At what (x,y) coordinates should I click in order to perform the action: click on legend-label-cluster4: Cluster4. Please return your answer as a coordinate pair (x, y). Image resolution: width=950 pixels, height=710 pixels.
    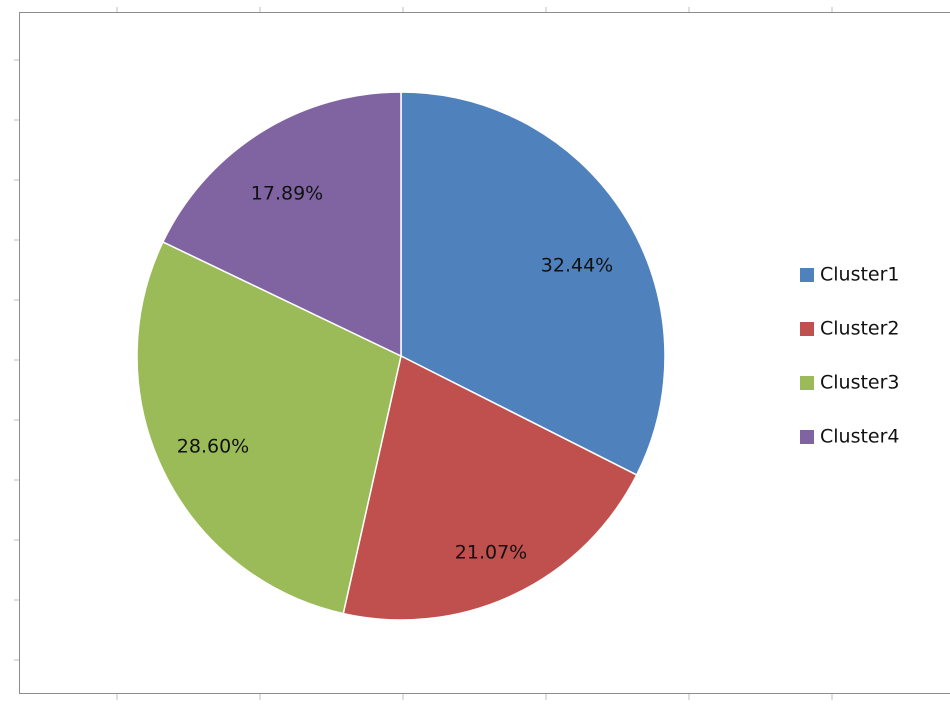
    Looking at the image, I should click on (860, 437).